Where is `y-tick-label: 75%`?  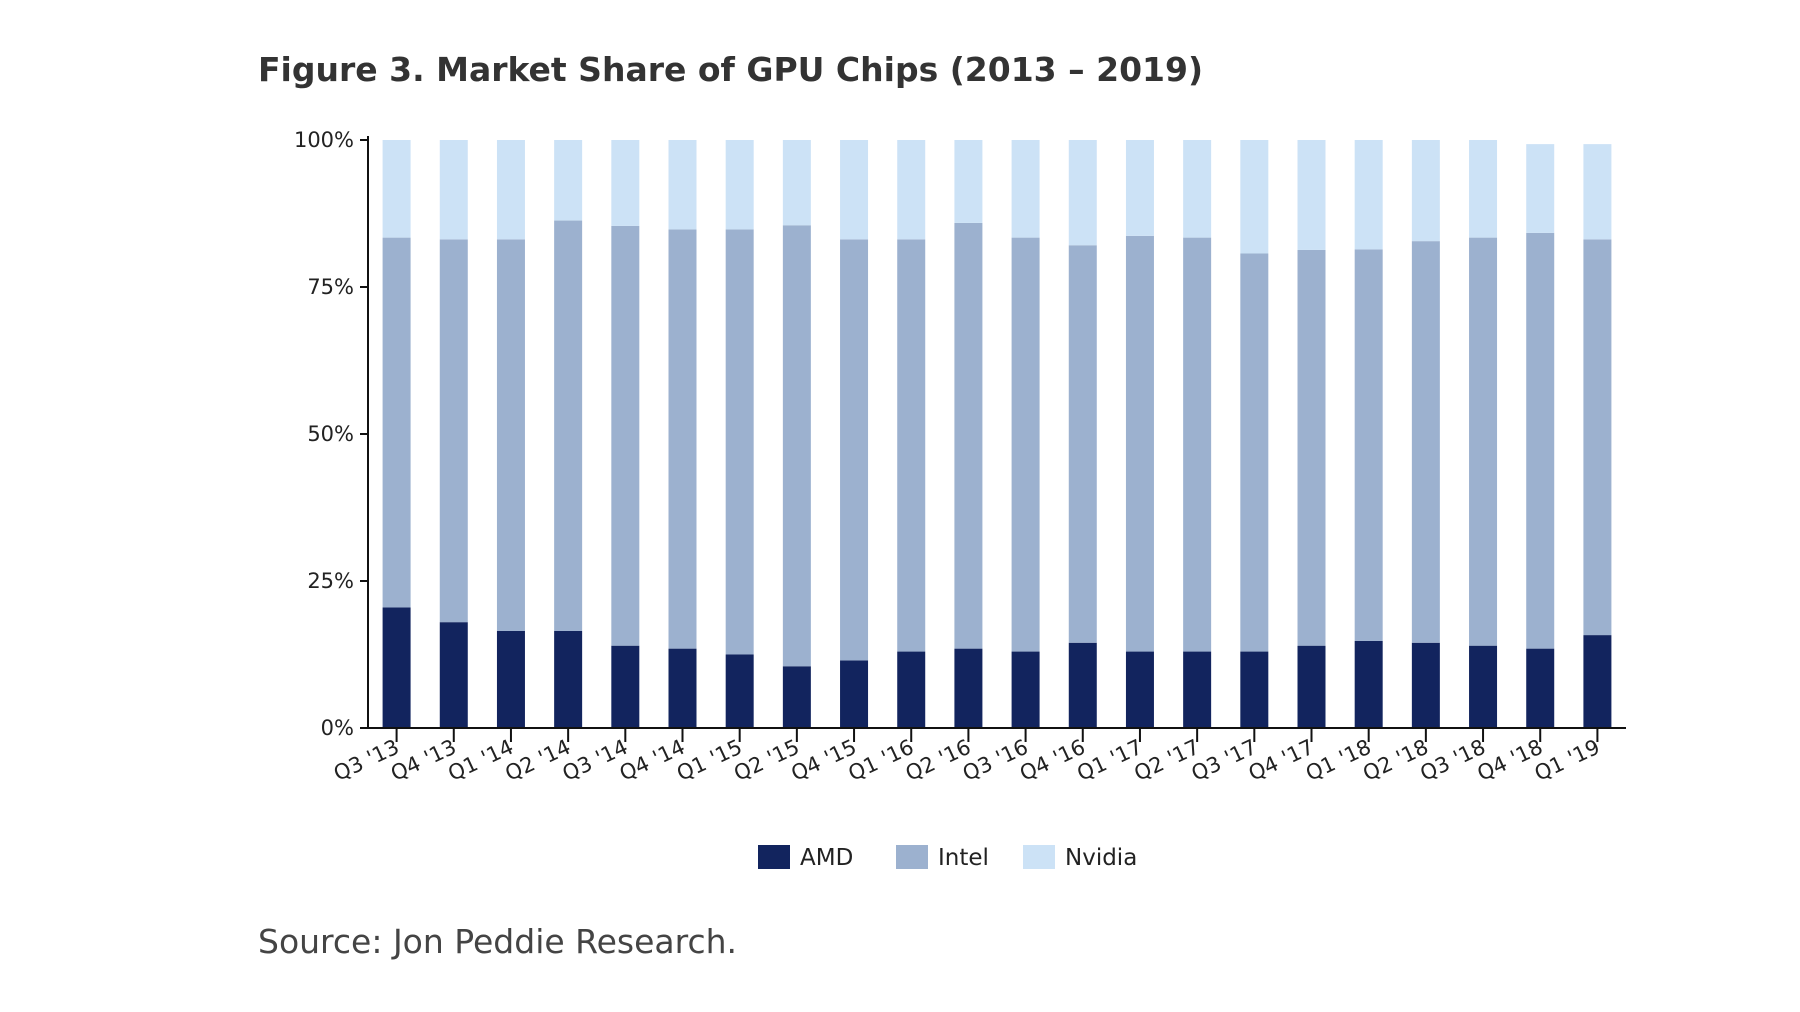
y-tick-label: 75% is located at coordinates (330, 287).